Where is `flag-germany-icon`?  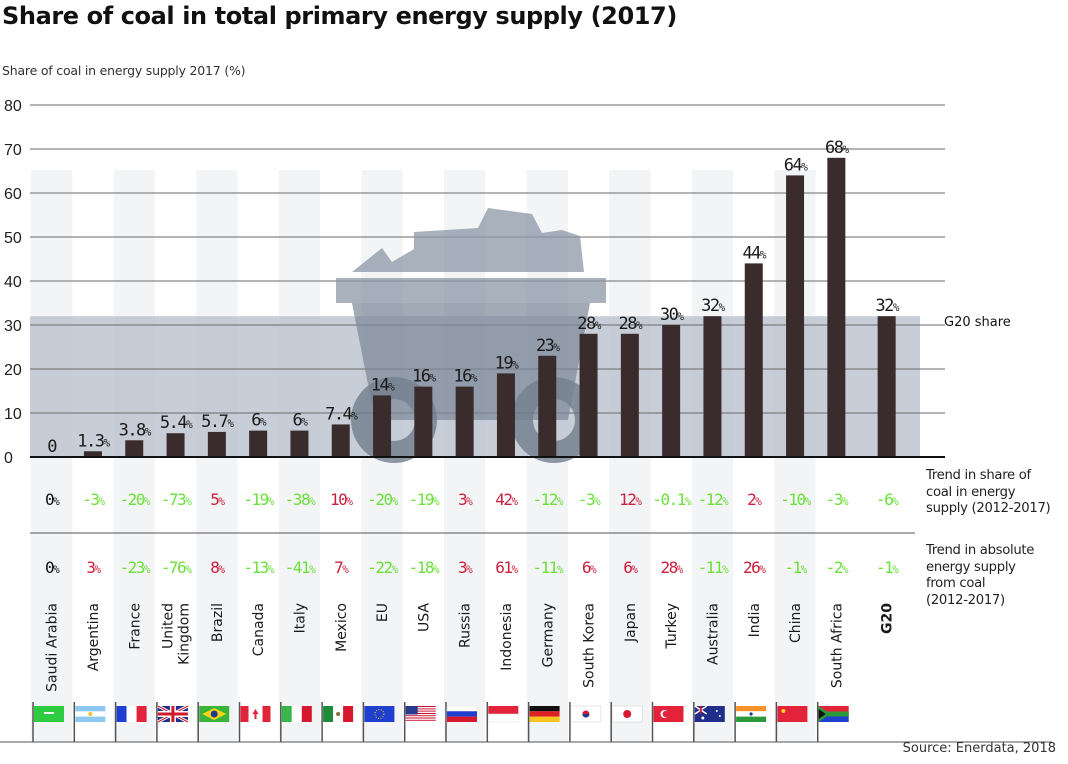 flag-germany-icon is located at coordinates (544, 714).